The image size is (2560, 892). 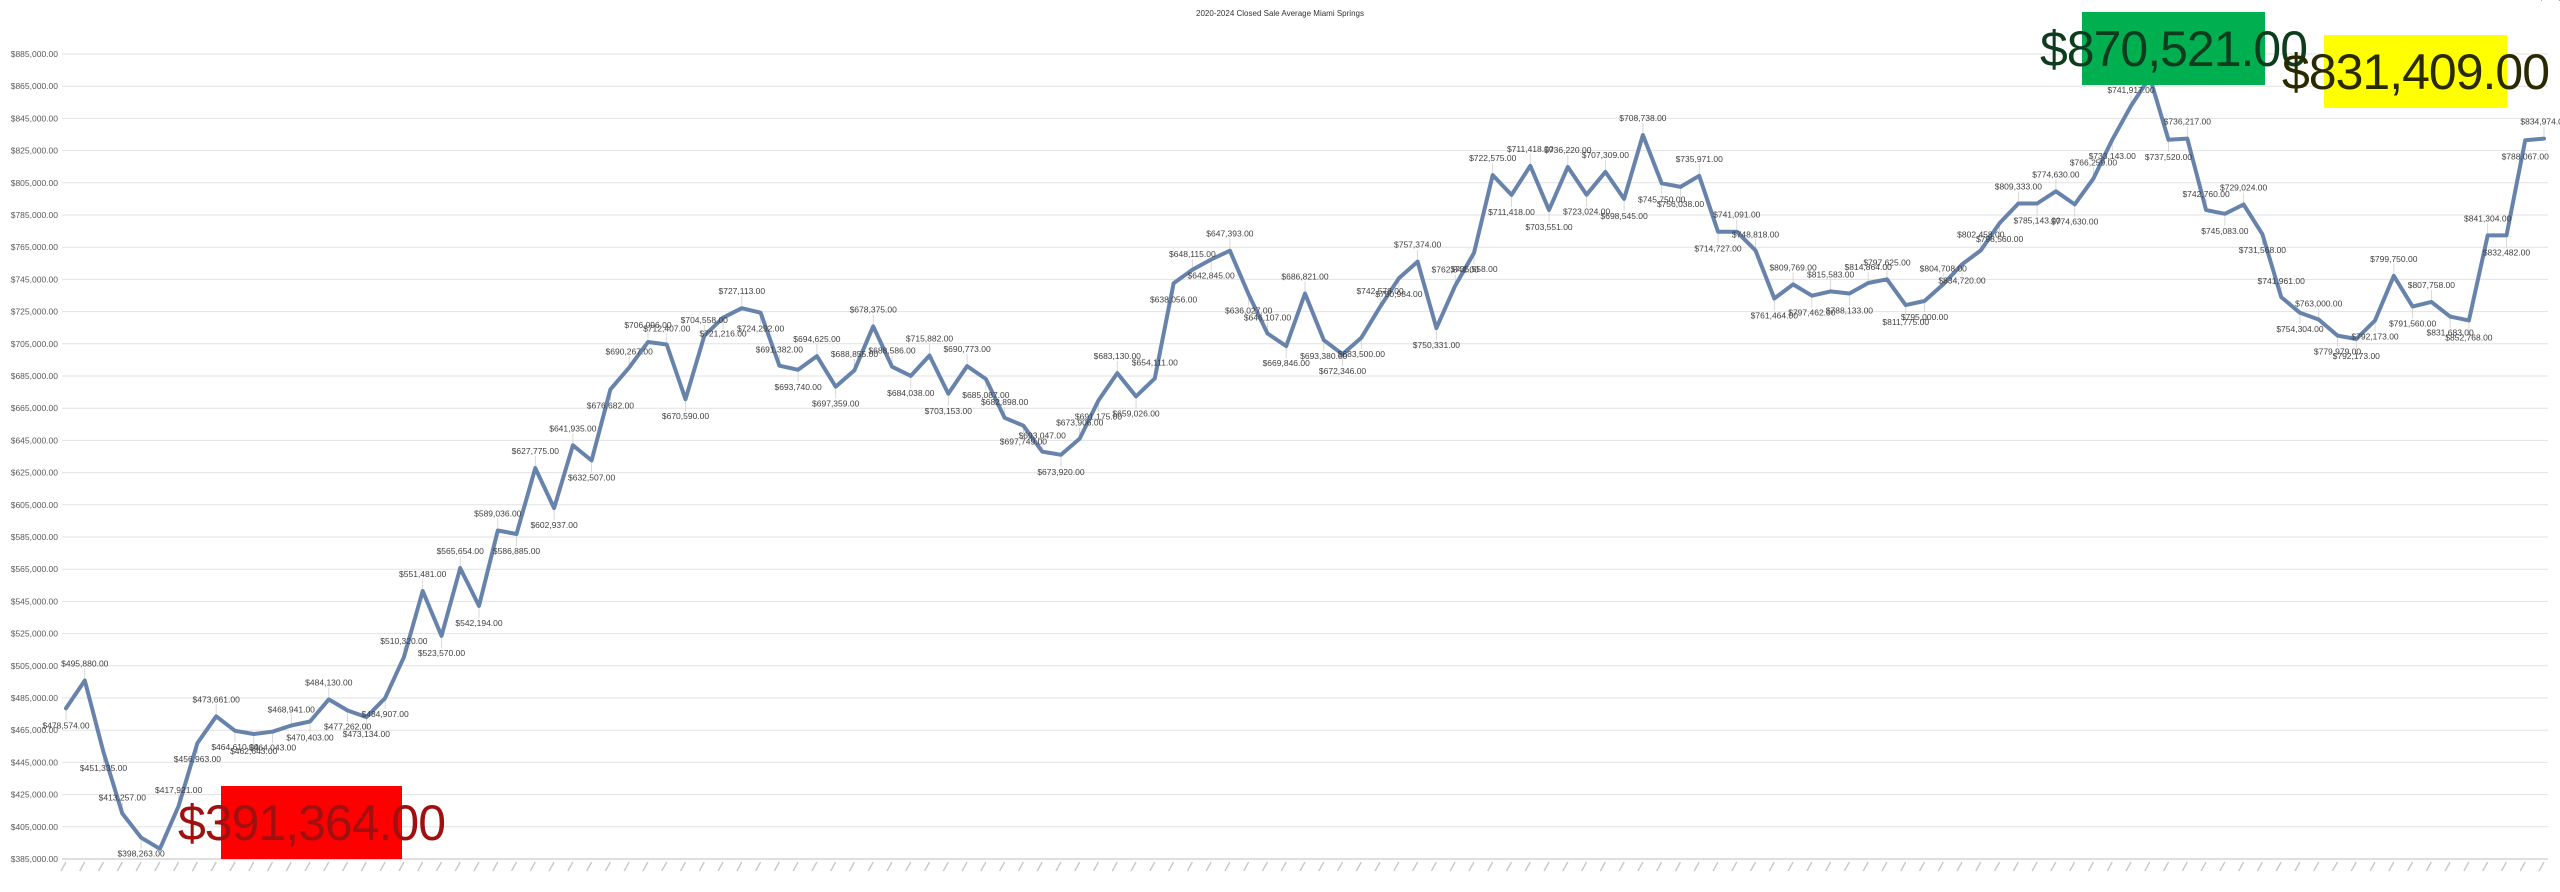 I want to click on y-tick-label: $865,000.00, so click(x=35, y=86).